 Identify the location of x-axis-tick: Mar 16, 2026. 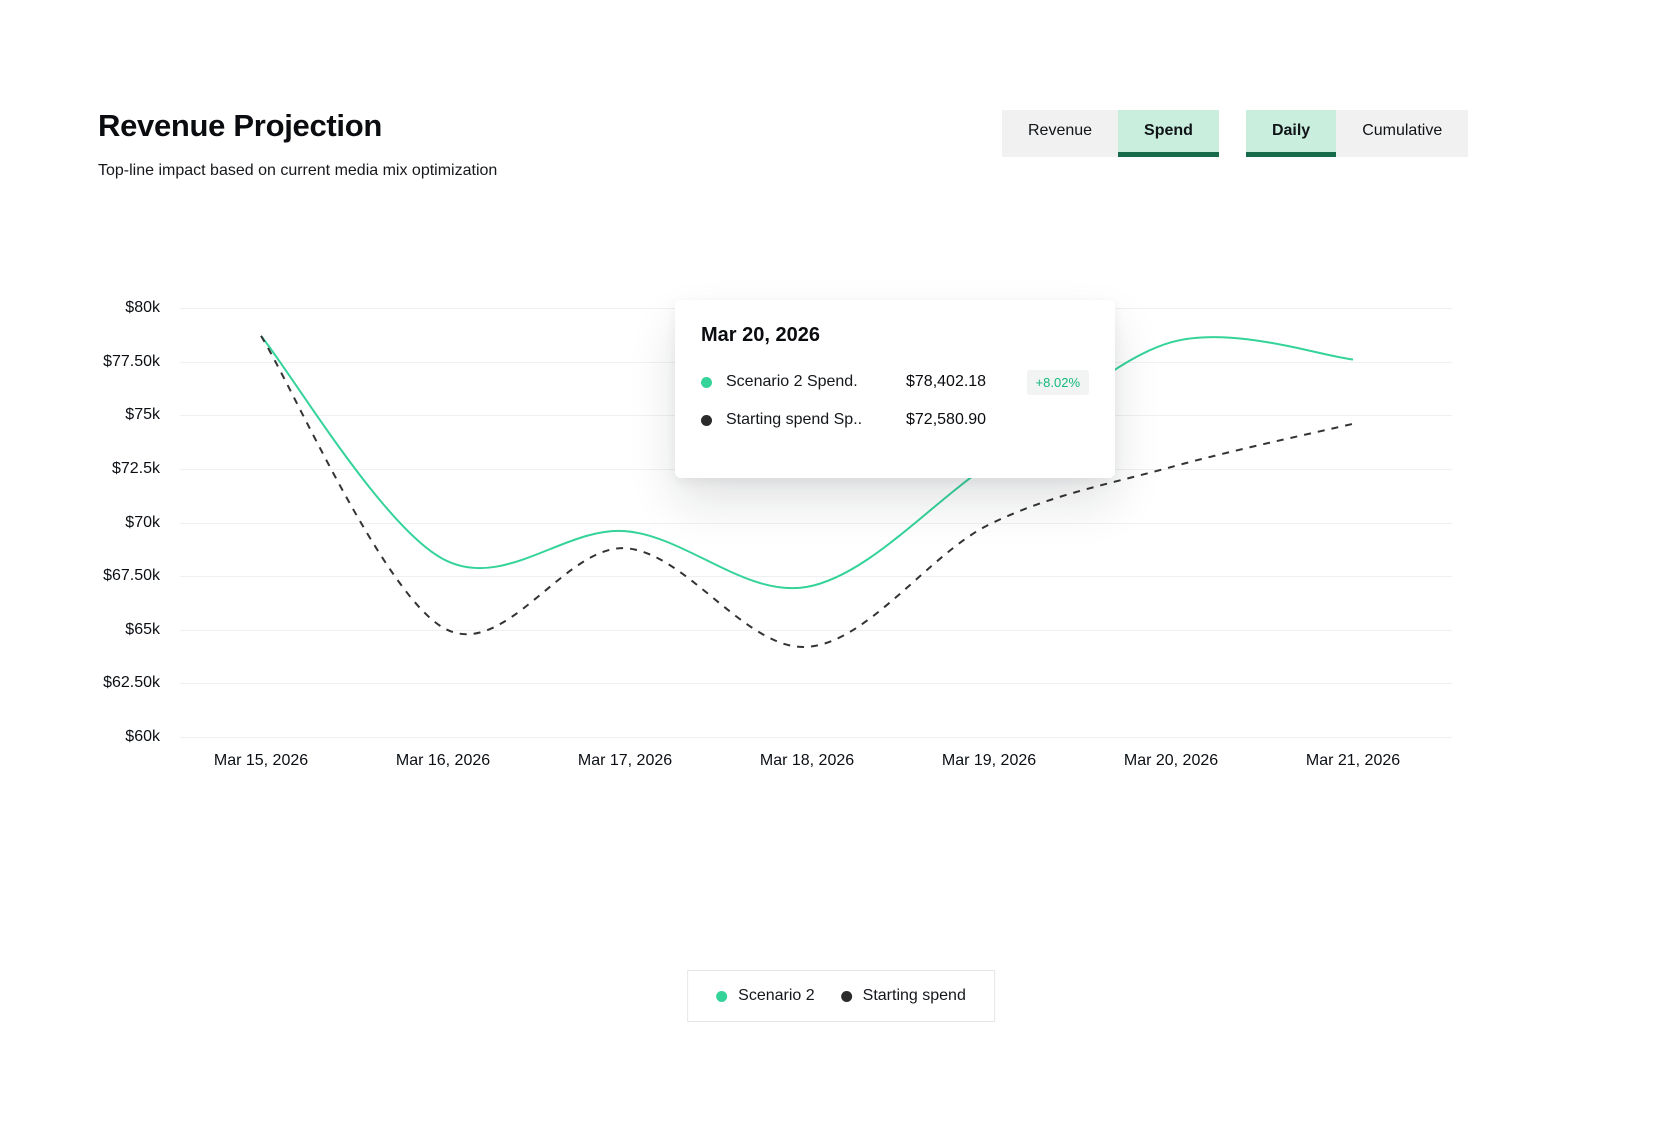
(443, 760).